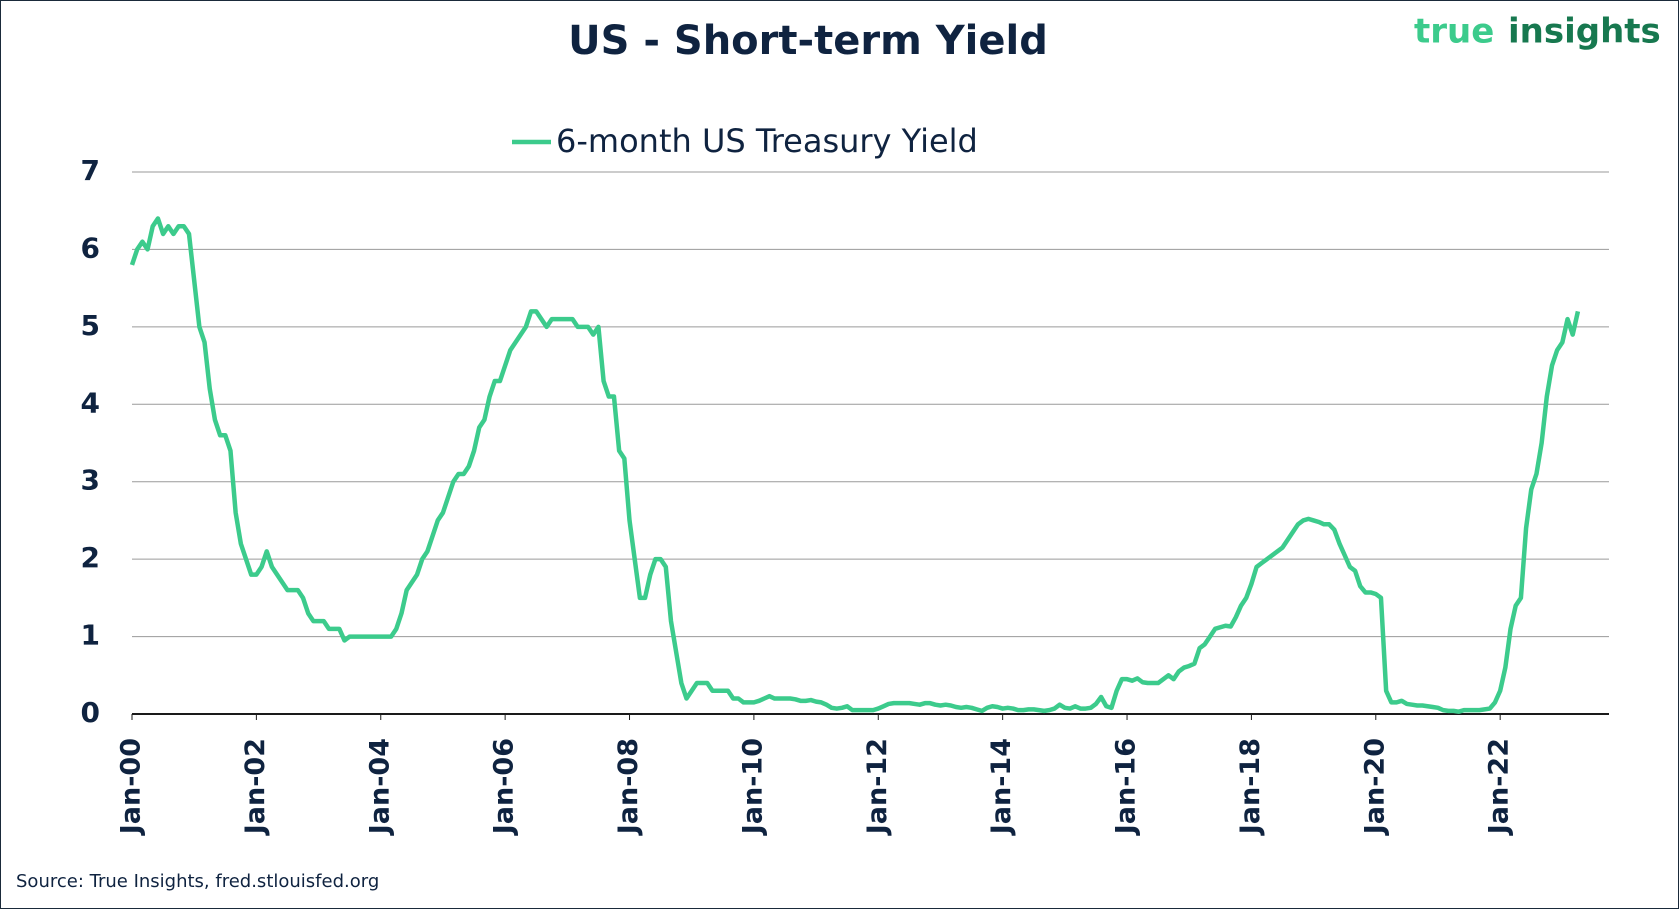 The height and width of the screenshot is (909, 1679). What do you see at coordinates (1499, 787) in the screenshot?
I see `x-tick-label: Jan-22` at bounding box center [1499, 787].